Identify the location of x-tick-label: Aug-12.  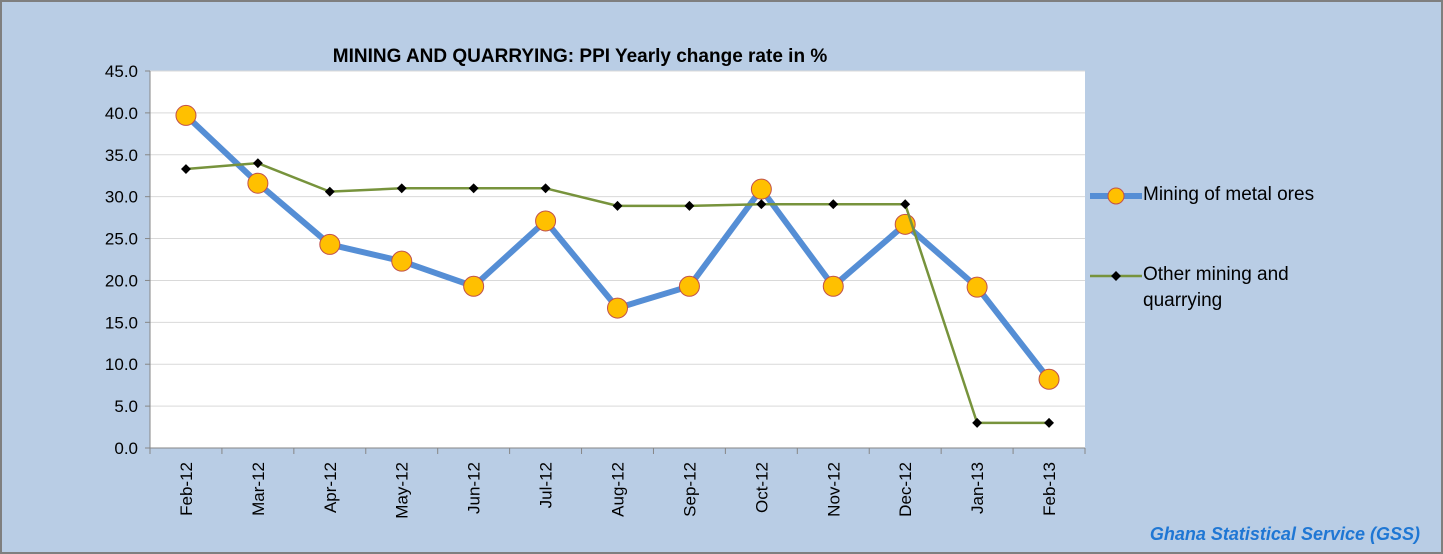
(618, 489).